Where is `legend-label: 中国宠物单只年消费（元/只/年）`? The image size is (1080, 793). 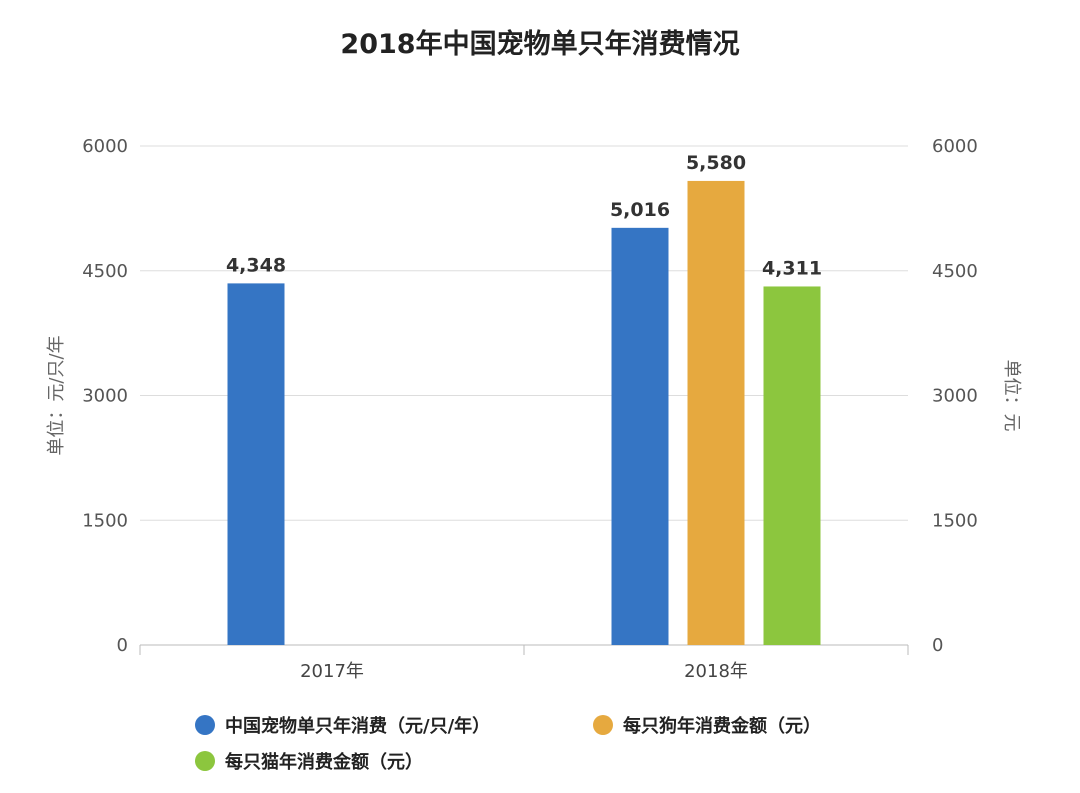
legend-label: 中国宠物单只年消费（元/只/年） is located at coordinates (358, 726).